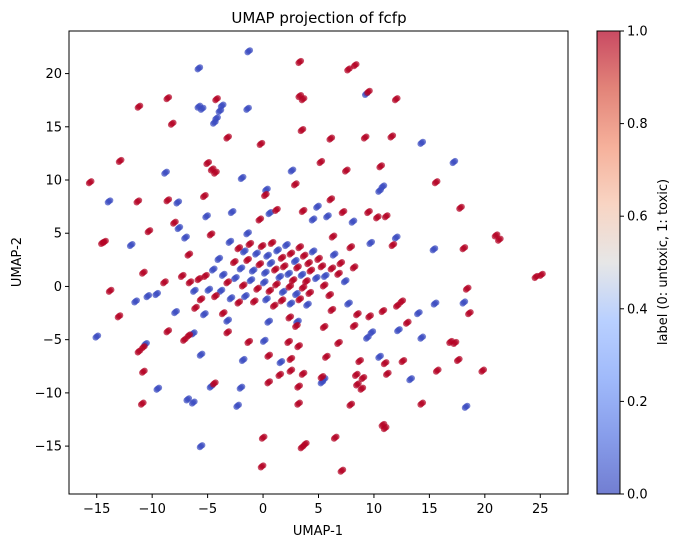 This screenshot has height=547, width=679. What do you see at coordinates (96, 509) in the screenshot?
I see `x-tick-label: −15` at bounding box center [96, 509].